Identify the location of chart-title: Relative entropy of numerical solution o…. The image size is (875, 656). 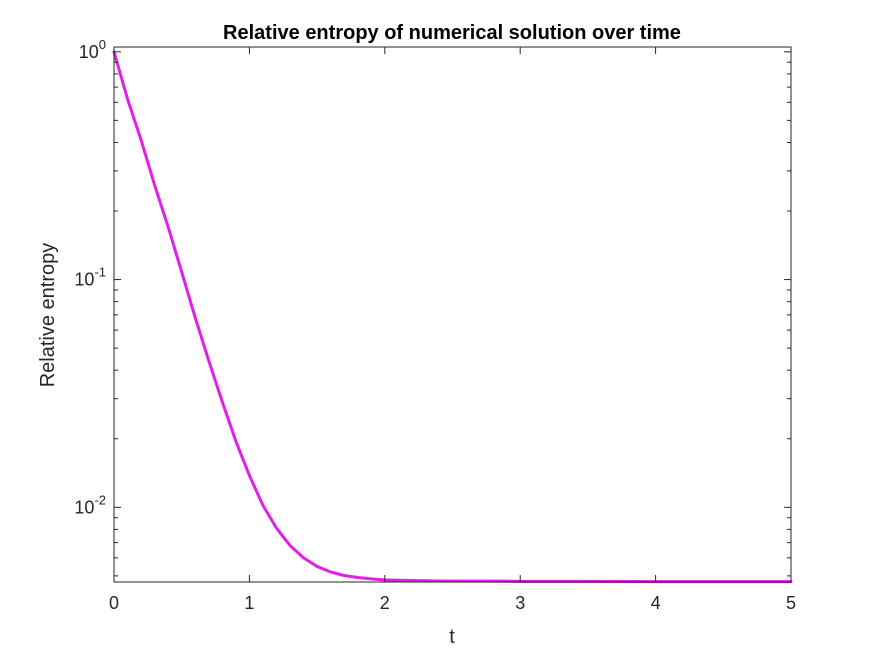
(452, 33).